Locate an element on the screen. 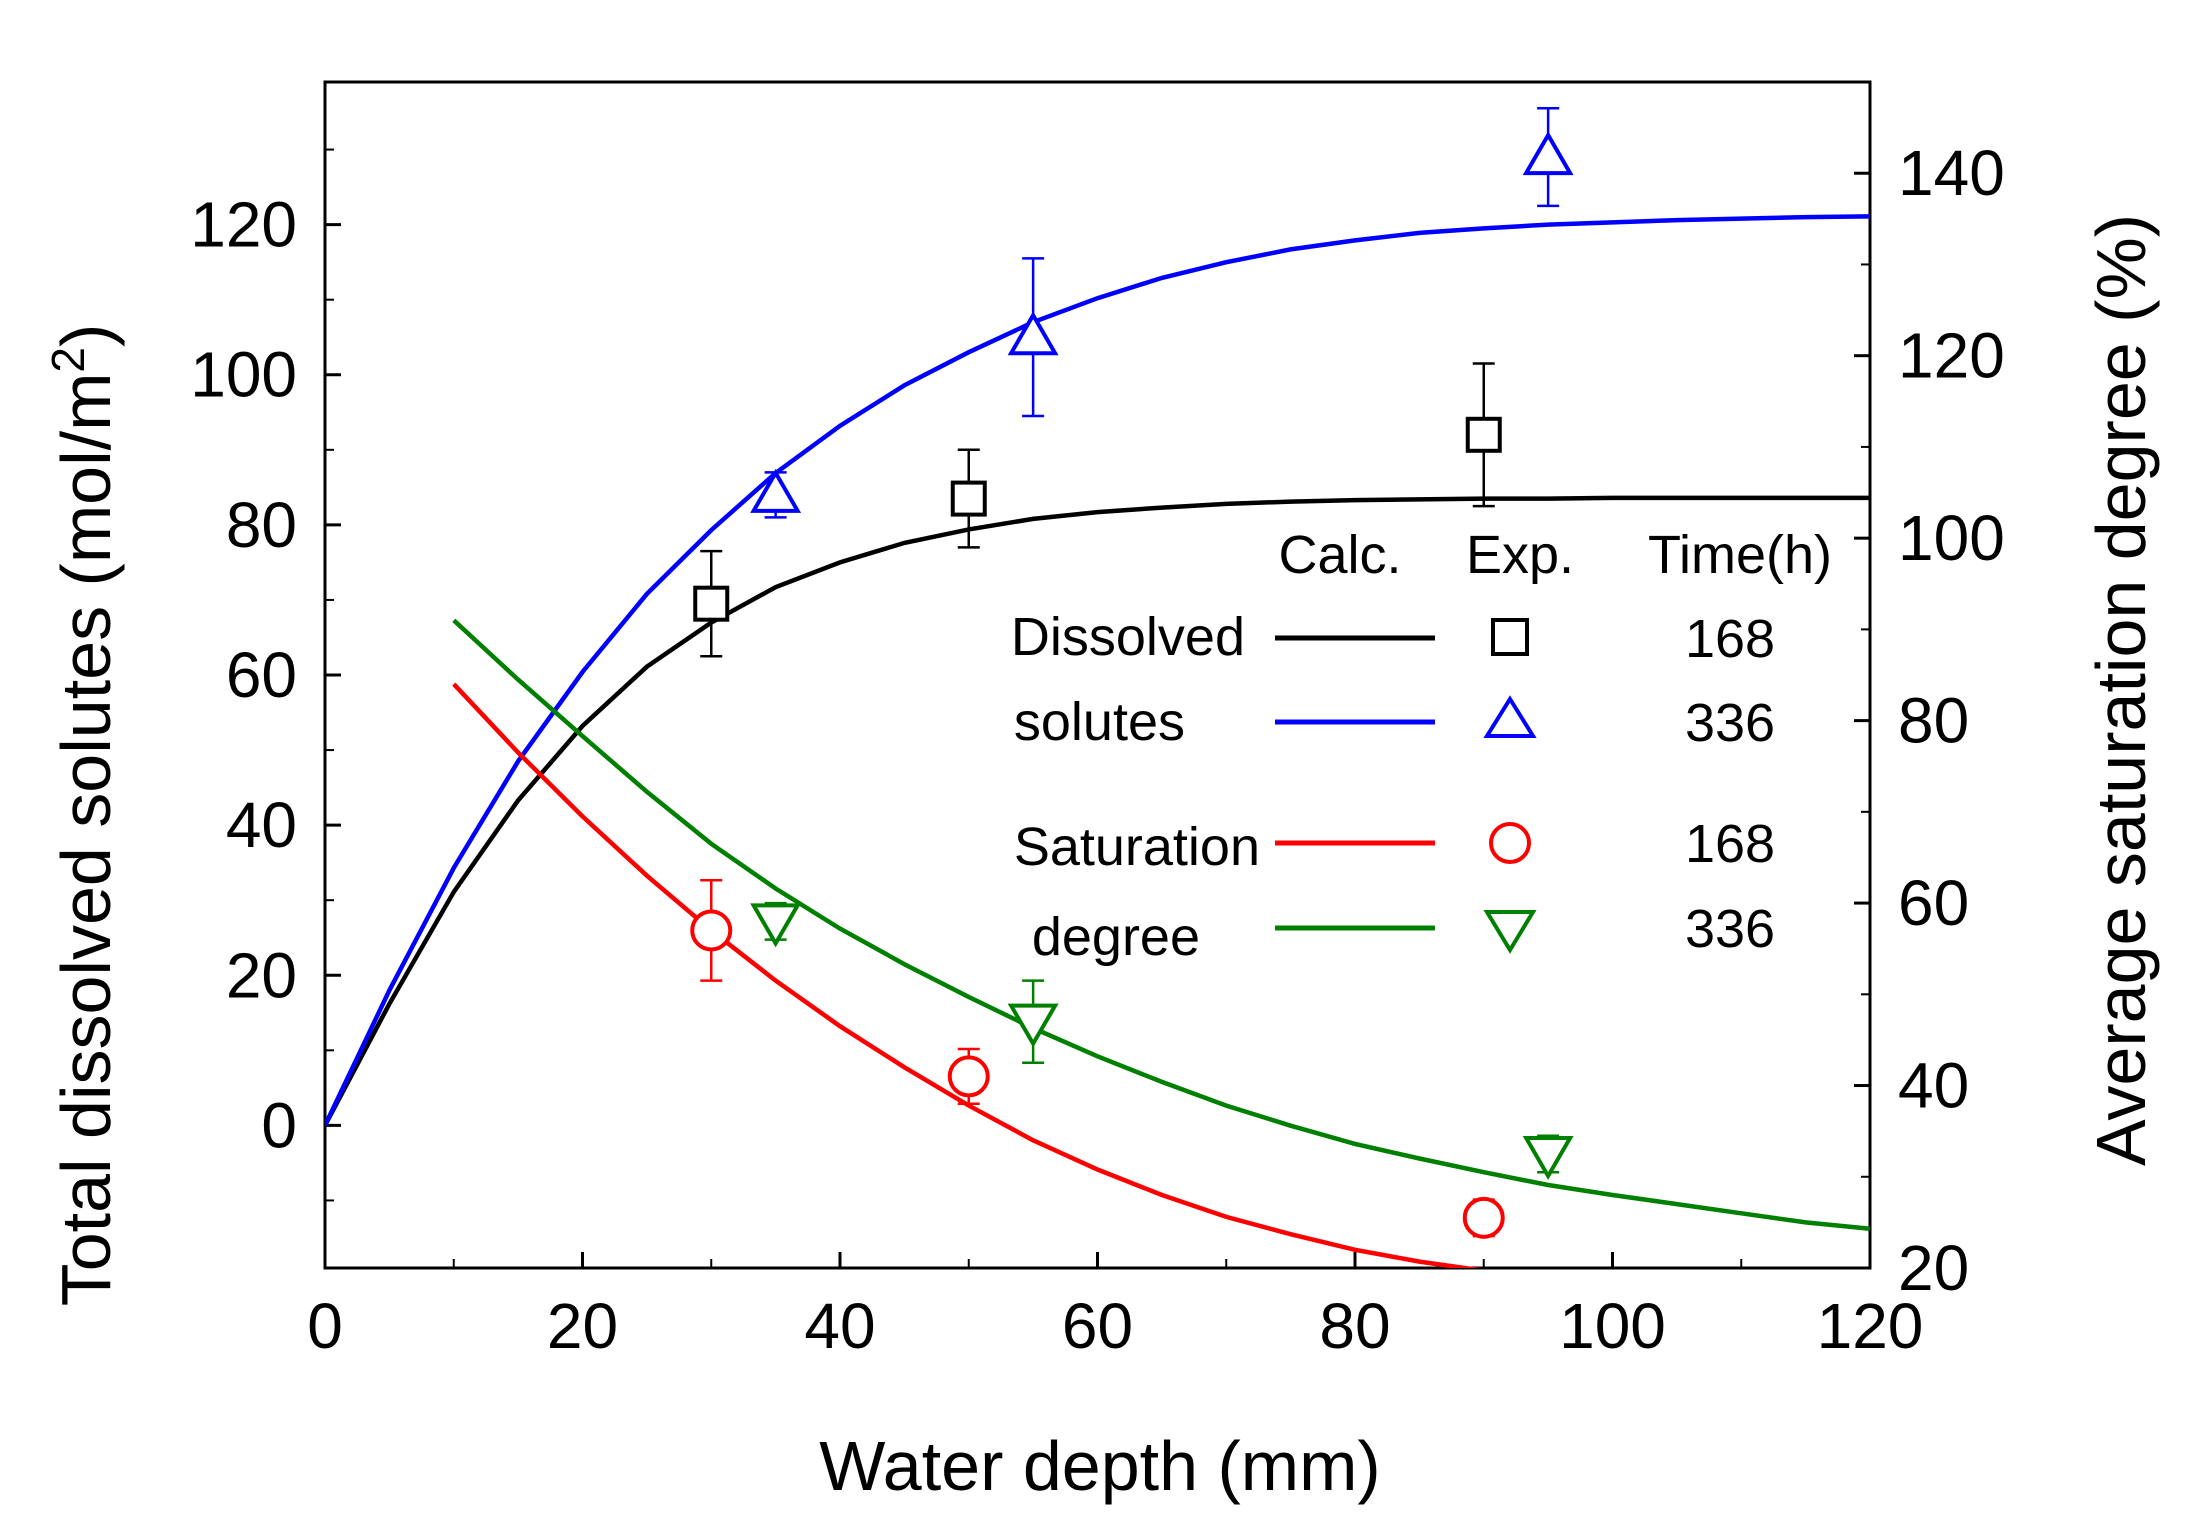  x-tick-label: 0 is located at coordinates (325, 1326).